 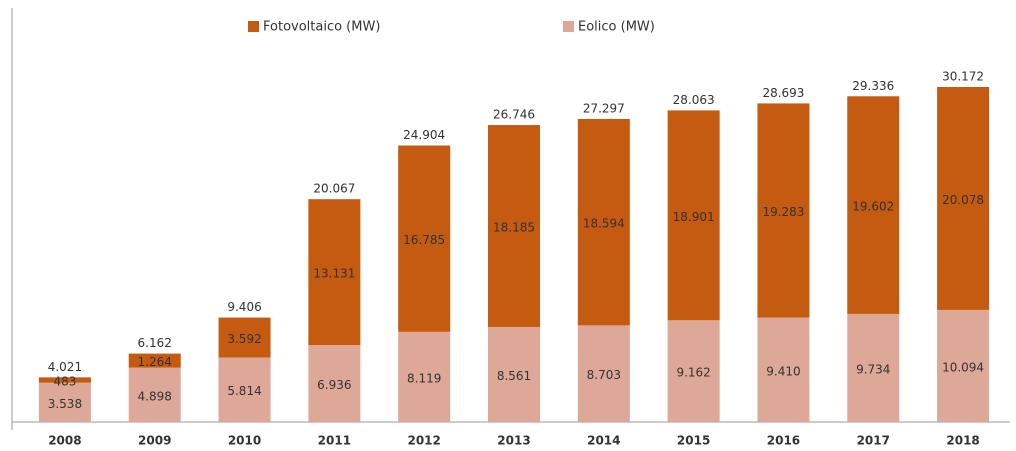 What do you see at coordinates (962, 441) in the screenshot?
I see `x-tick-label: 2018` at bounding box center [962, 441].